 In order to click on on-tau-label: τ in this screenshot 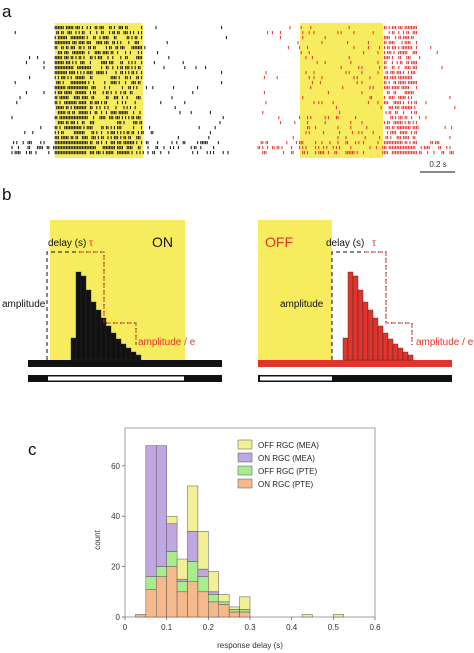, I will do `click(91, 243)`.